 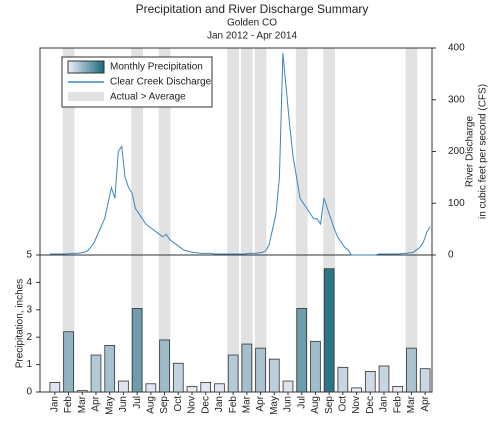 I want to click on y2-tick-label: 400, so click(x=456, y=48).